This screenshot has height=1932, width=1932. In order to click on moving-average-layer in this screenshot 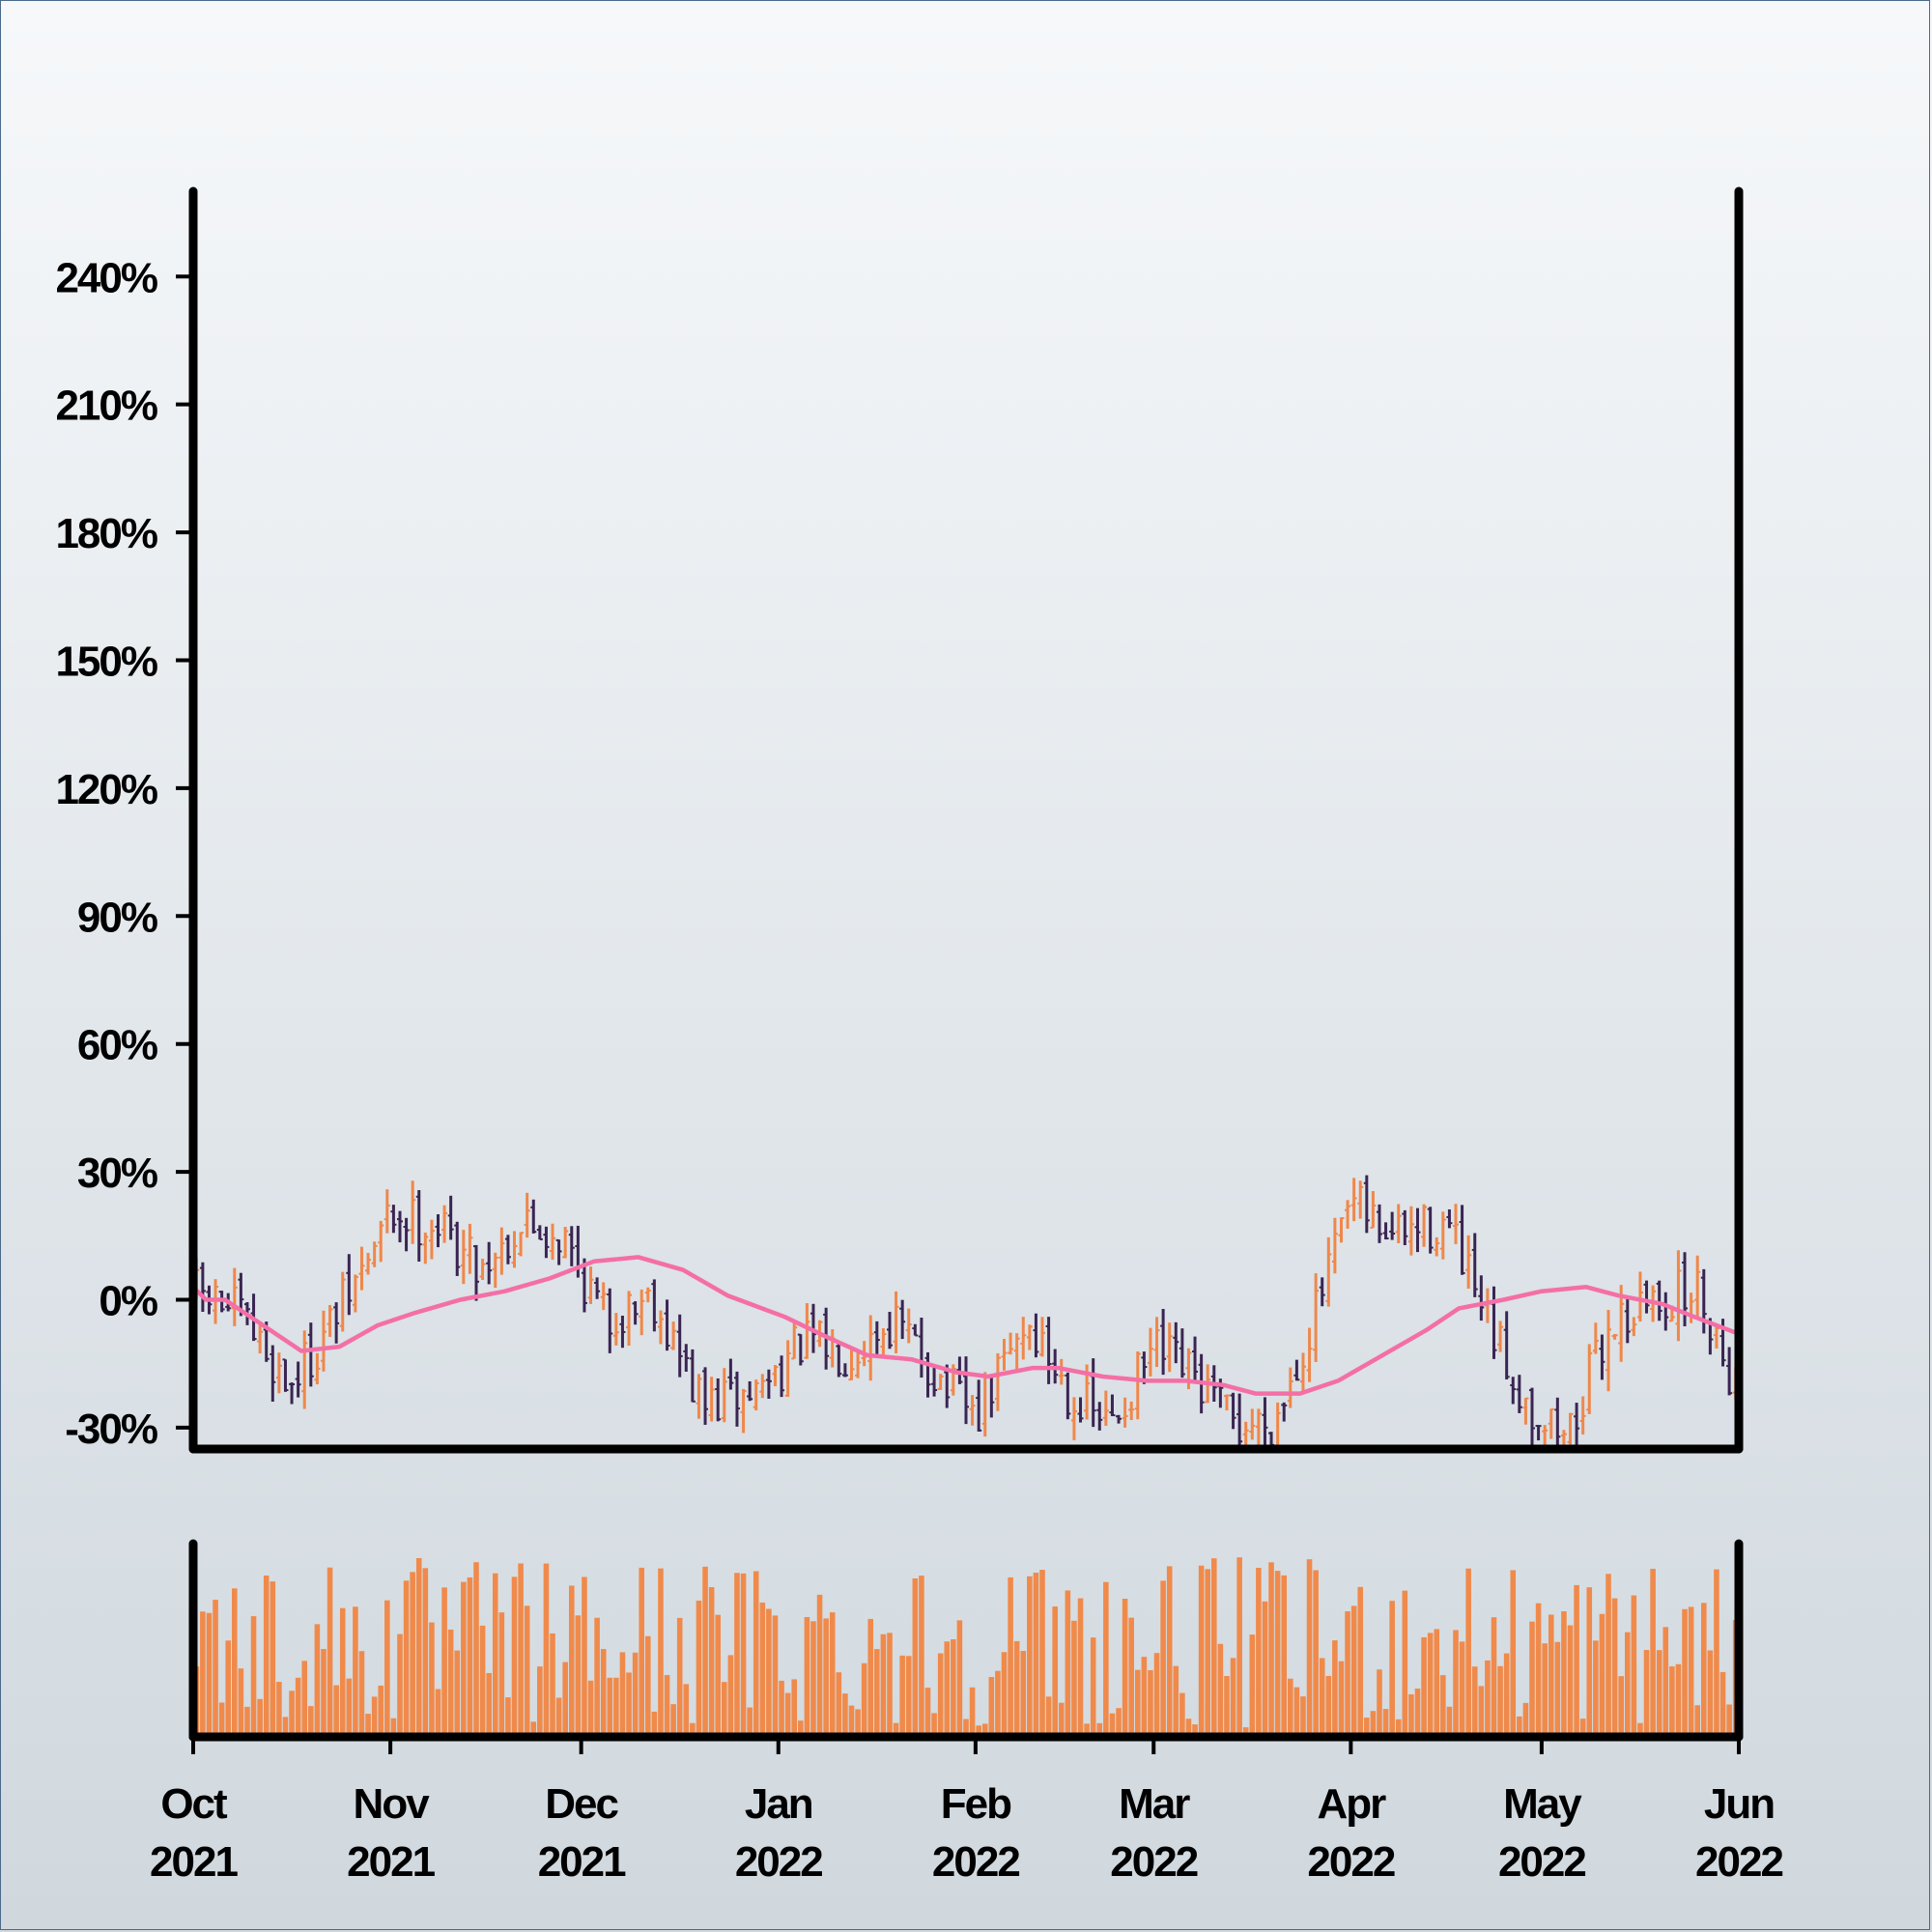, I will do `click(966, 1325)`.